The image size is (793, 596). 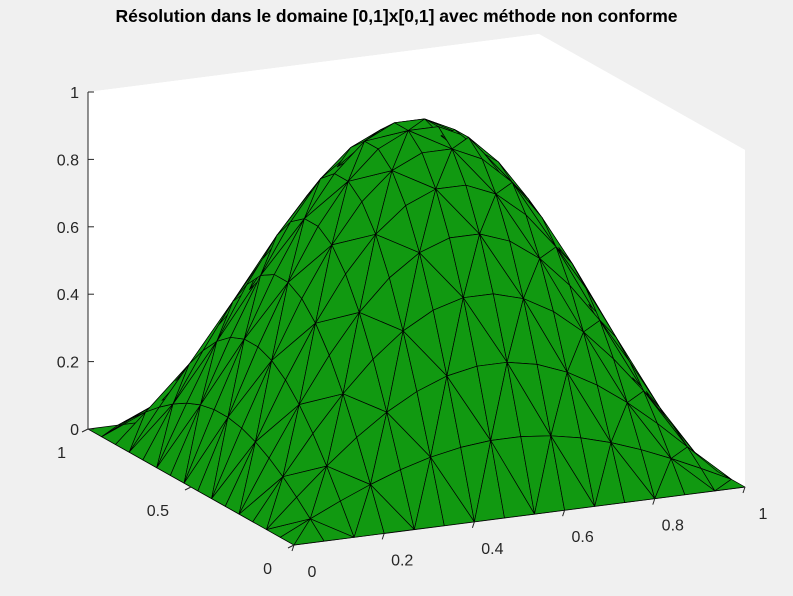 What do you see at coordinates (402, 560) in the screenshot?
I see `x-tick-label: 0.2` at bounding box center [402, 560].